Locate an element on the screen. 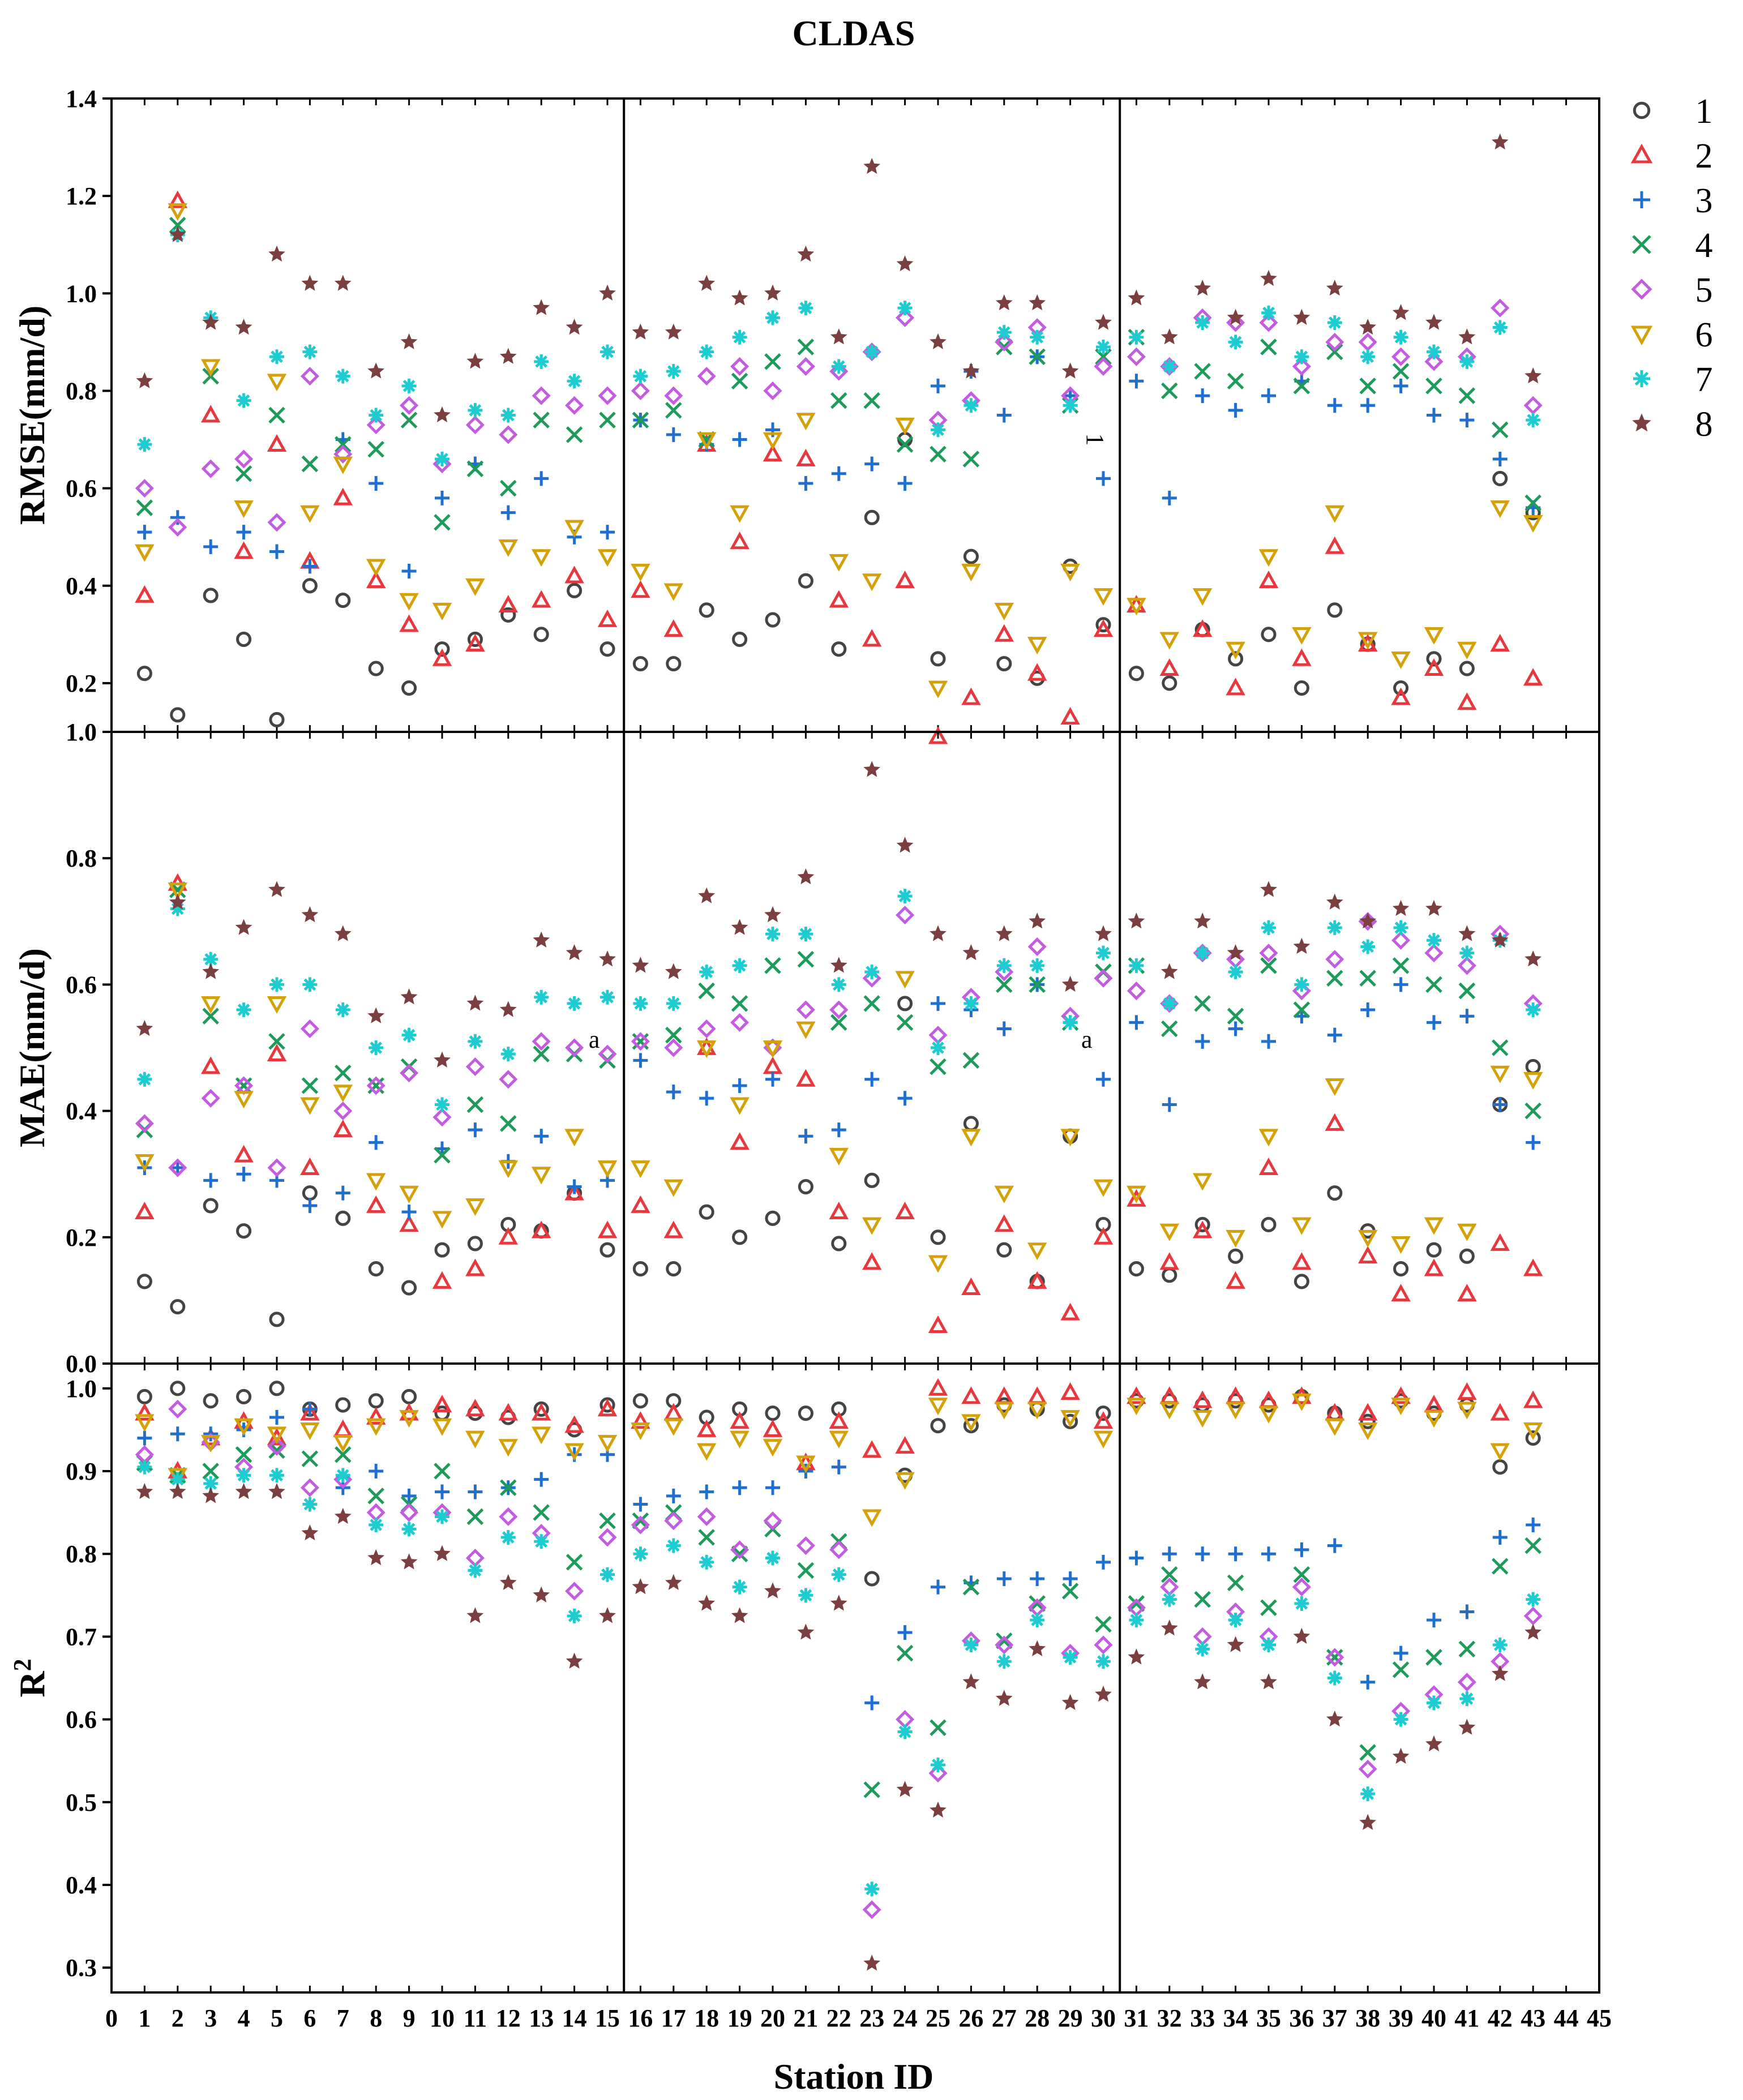  x-tick-label: 34 is located at coordinates (1235, 2018).